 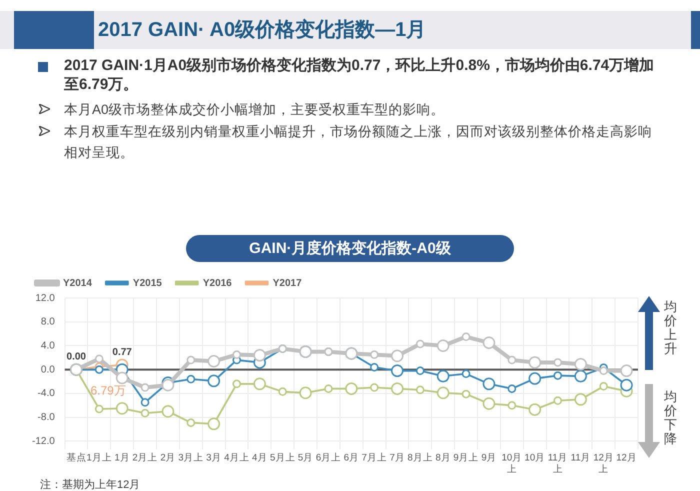 I want to click on text: 本月A0级市场整体成交价小幅增加，主要受权重车型的影响。, so click(x=255, y=110).